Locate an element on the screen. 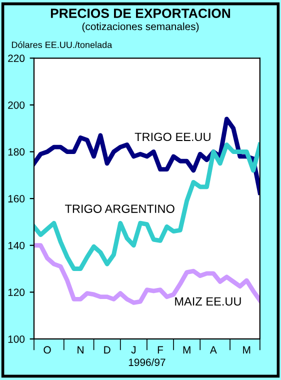 The height and width of the screenshot is (380, 281). line-series is located at coordinates (147, 274).